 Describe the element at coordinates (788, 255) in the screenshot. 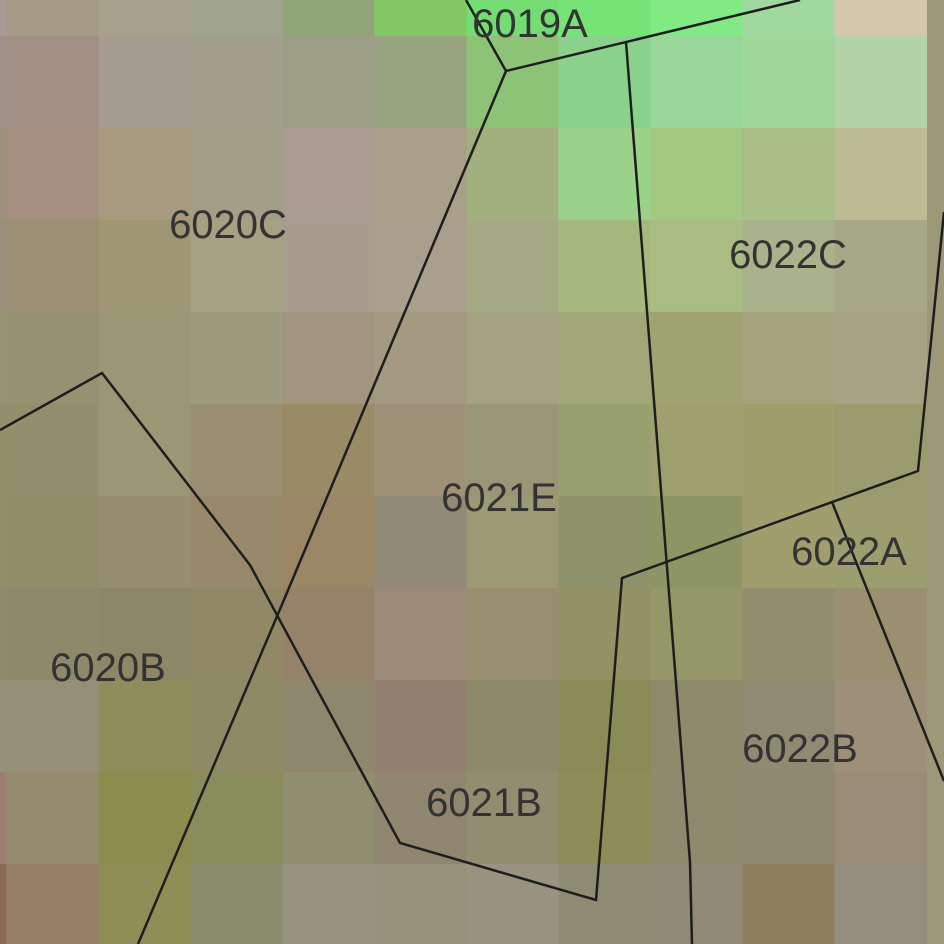

I see `parcel-label-6022c: 6022C` at that location.